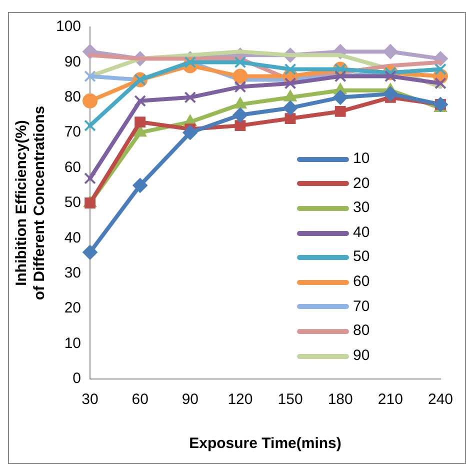  What do you see at coordinates (240, 399) in the screenshot?
I see `x-tick-label: 120` at bounding box center [240, 399].